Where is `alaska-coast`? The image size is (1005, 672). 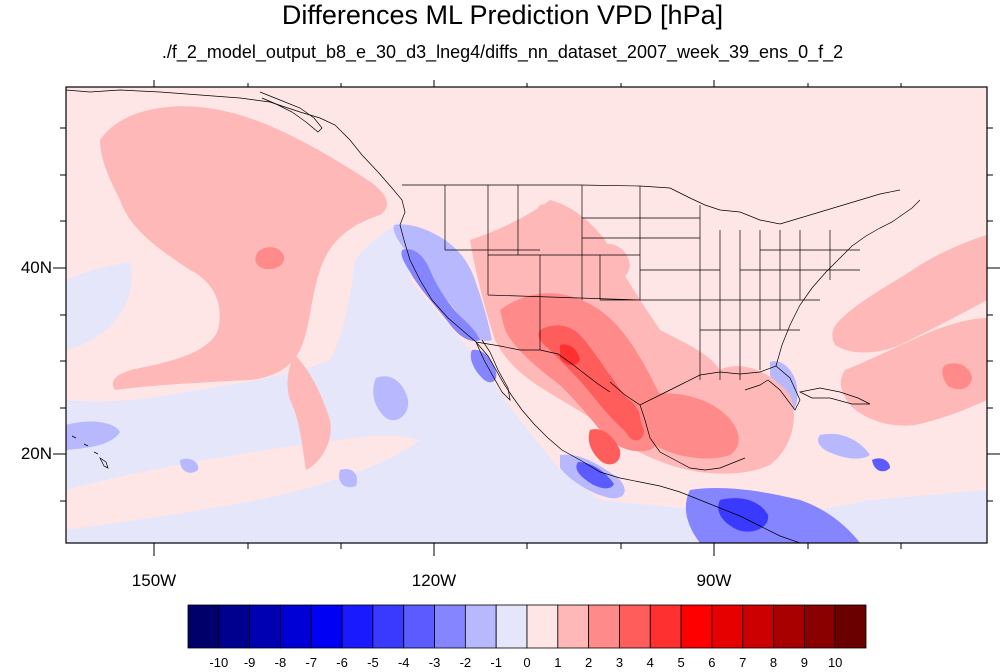
alaska-coast is located at coordinates (291, 112).